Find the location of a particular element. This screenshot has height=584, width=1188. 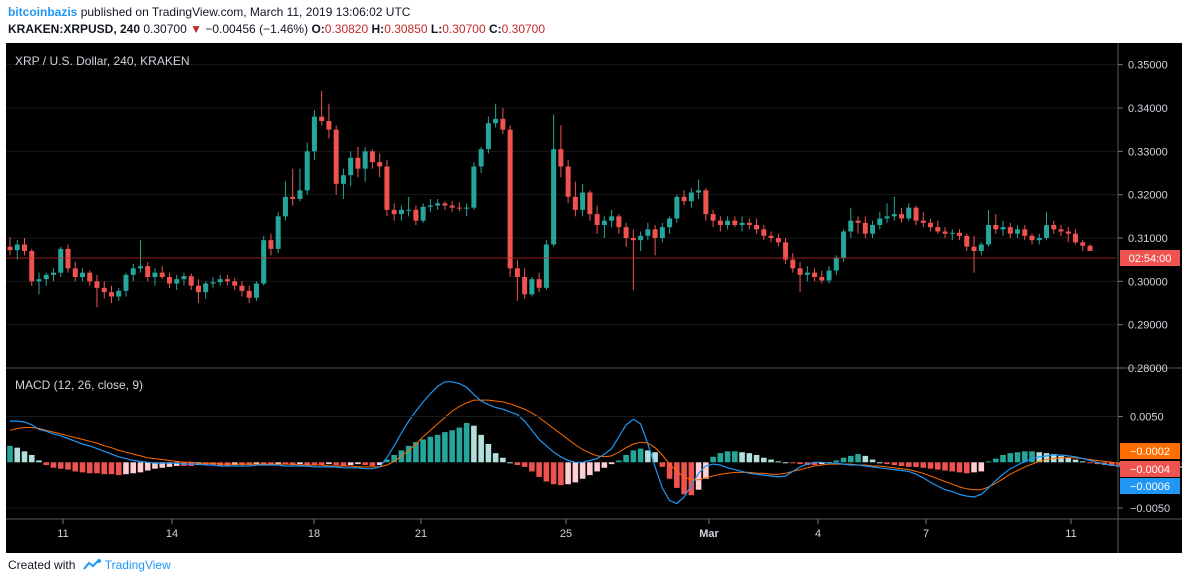

close-value: 0.30700 is located at coordinates (523, 29).